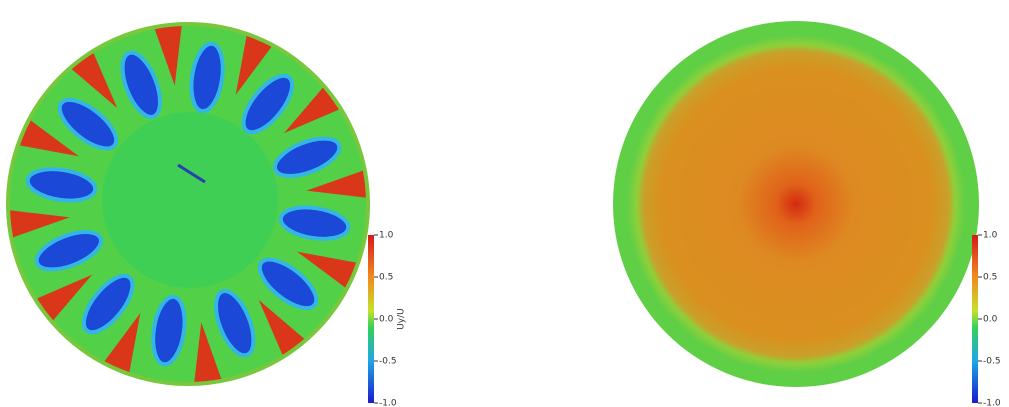 The height and width of the screenshot is (407, 1009). I want to click on core, so click(190, 200).